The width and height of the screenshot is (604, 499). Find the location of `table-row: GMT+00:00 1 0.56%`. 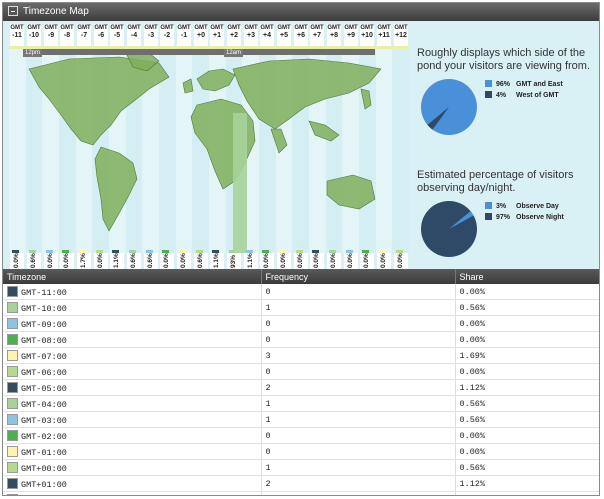

table-row: GMT+00:00 1 0.56% is located at coordinates (301, 467).